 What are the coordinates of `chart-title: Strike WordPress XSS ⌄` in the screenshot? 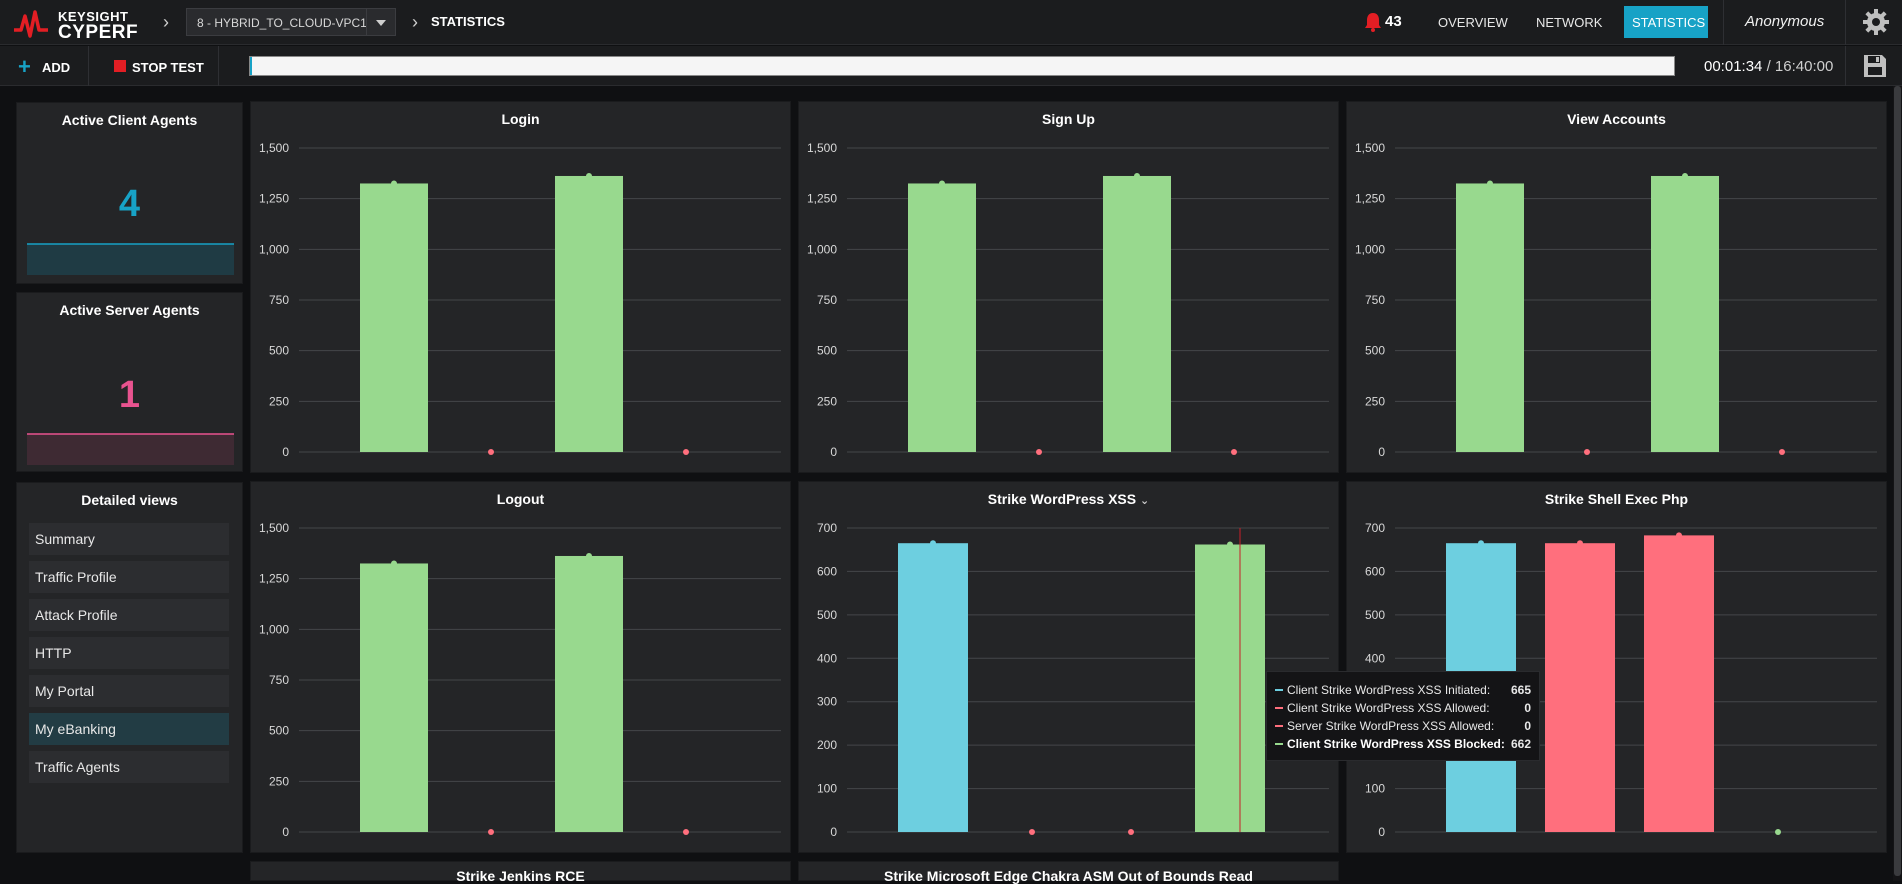 It's located at (1068, 499).